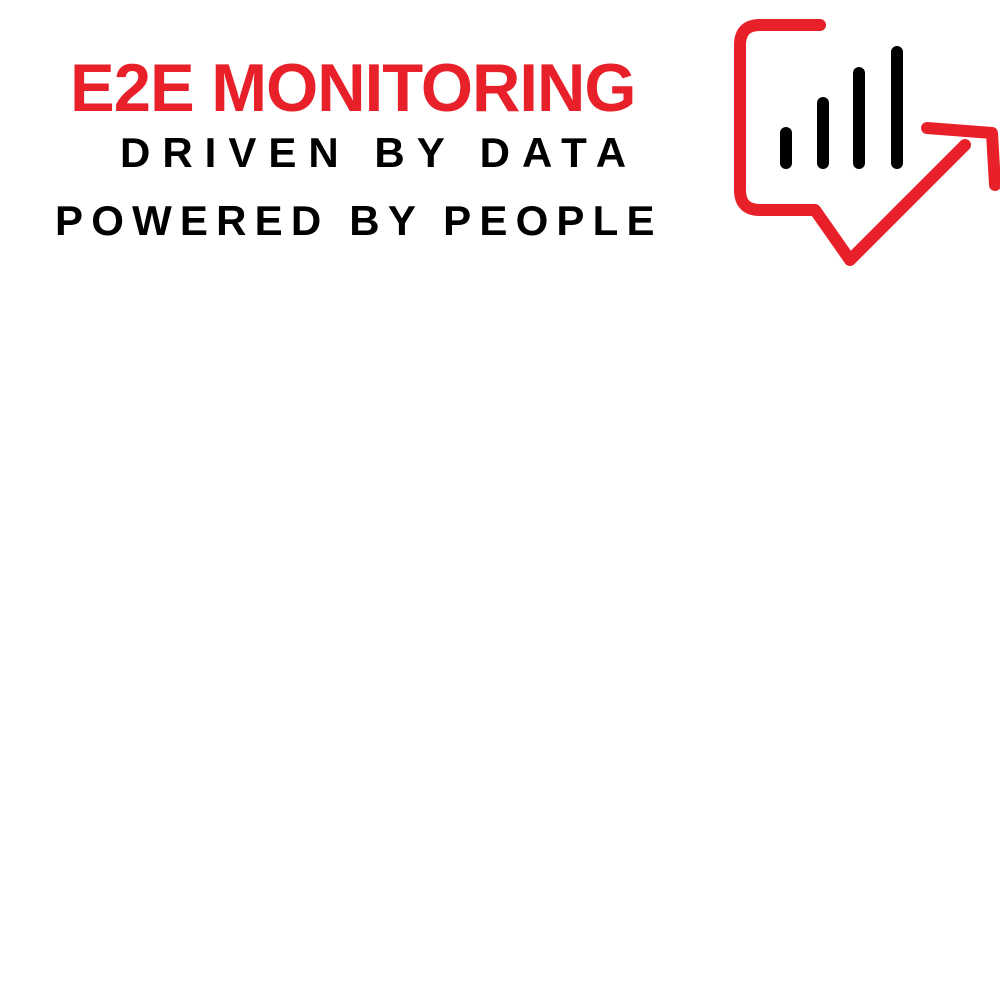  What do you see at coordinates (960, 156) in the screenshot?
I see `arrow-head` at bounding box center [960, 156].